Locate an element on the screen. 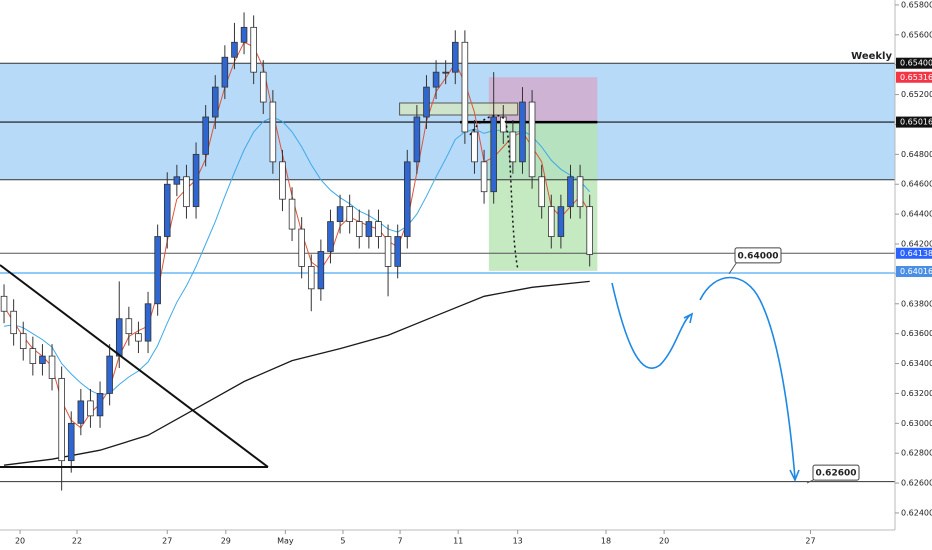  y-tick-label: 0.63200 is located at coordinates (916, 393).